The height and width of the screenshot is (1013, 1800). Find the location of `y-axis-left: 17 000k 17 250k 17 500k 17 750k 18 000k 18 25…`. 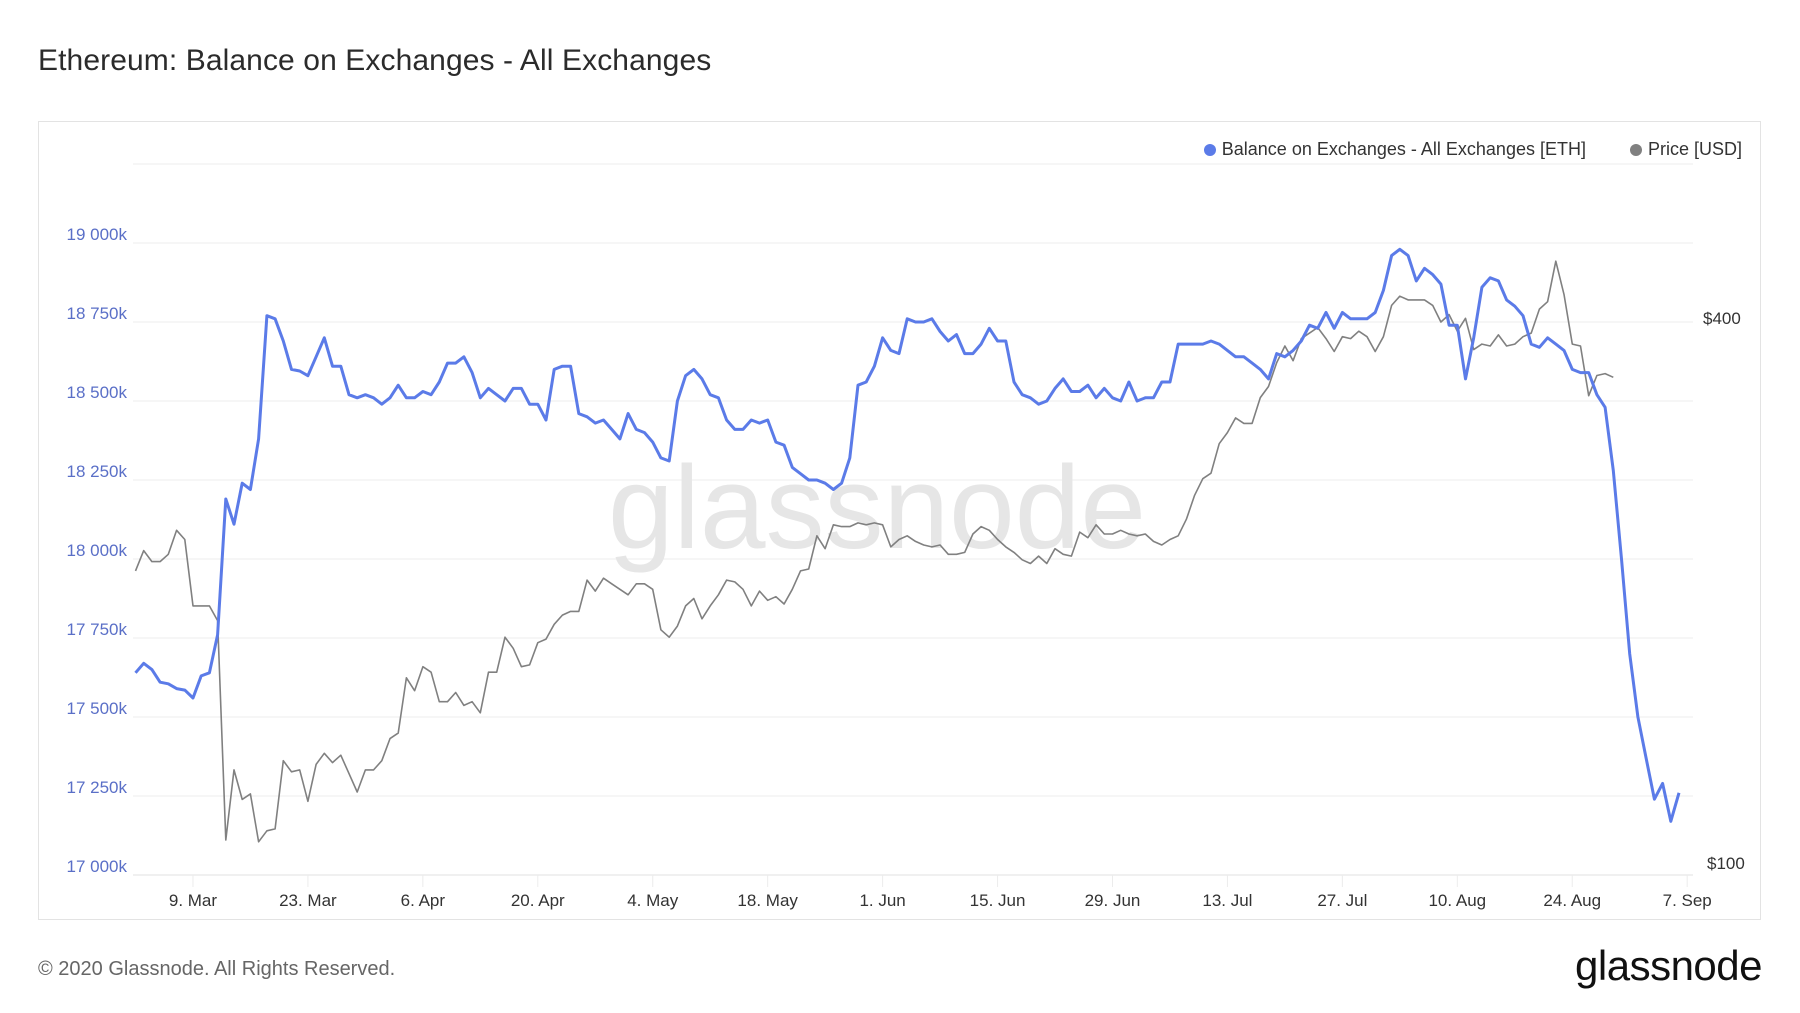

y-axis-left: 17 000k 17 250k 17 500k 17 750k 18 000k 18 25… is located at coordinates (97, 550).